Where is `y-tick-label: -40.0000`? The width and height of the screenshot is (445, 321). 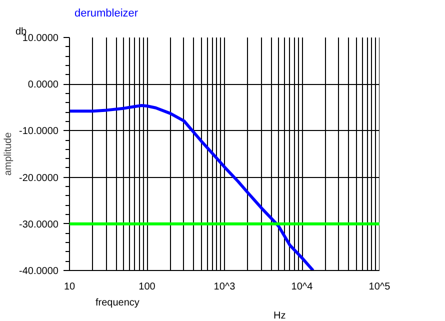 y-tick-label: -40.0000 is located at coordinates (39, 271).